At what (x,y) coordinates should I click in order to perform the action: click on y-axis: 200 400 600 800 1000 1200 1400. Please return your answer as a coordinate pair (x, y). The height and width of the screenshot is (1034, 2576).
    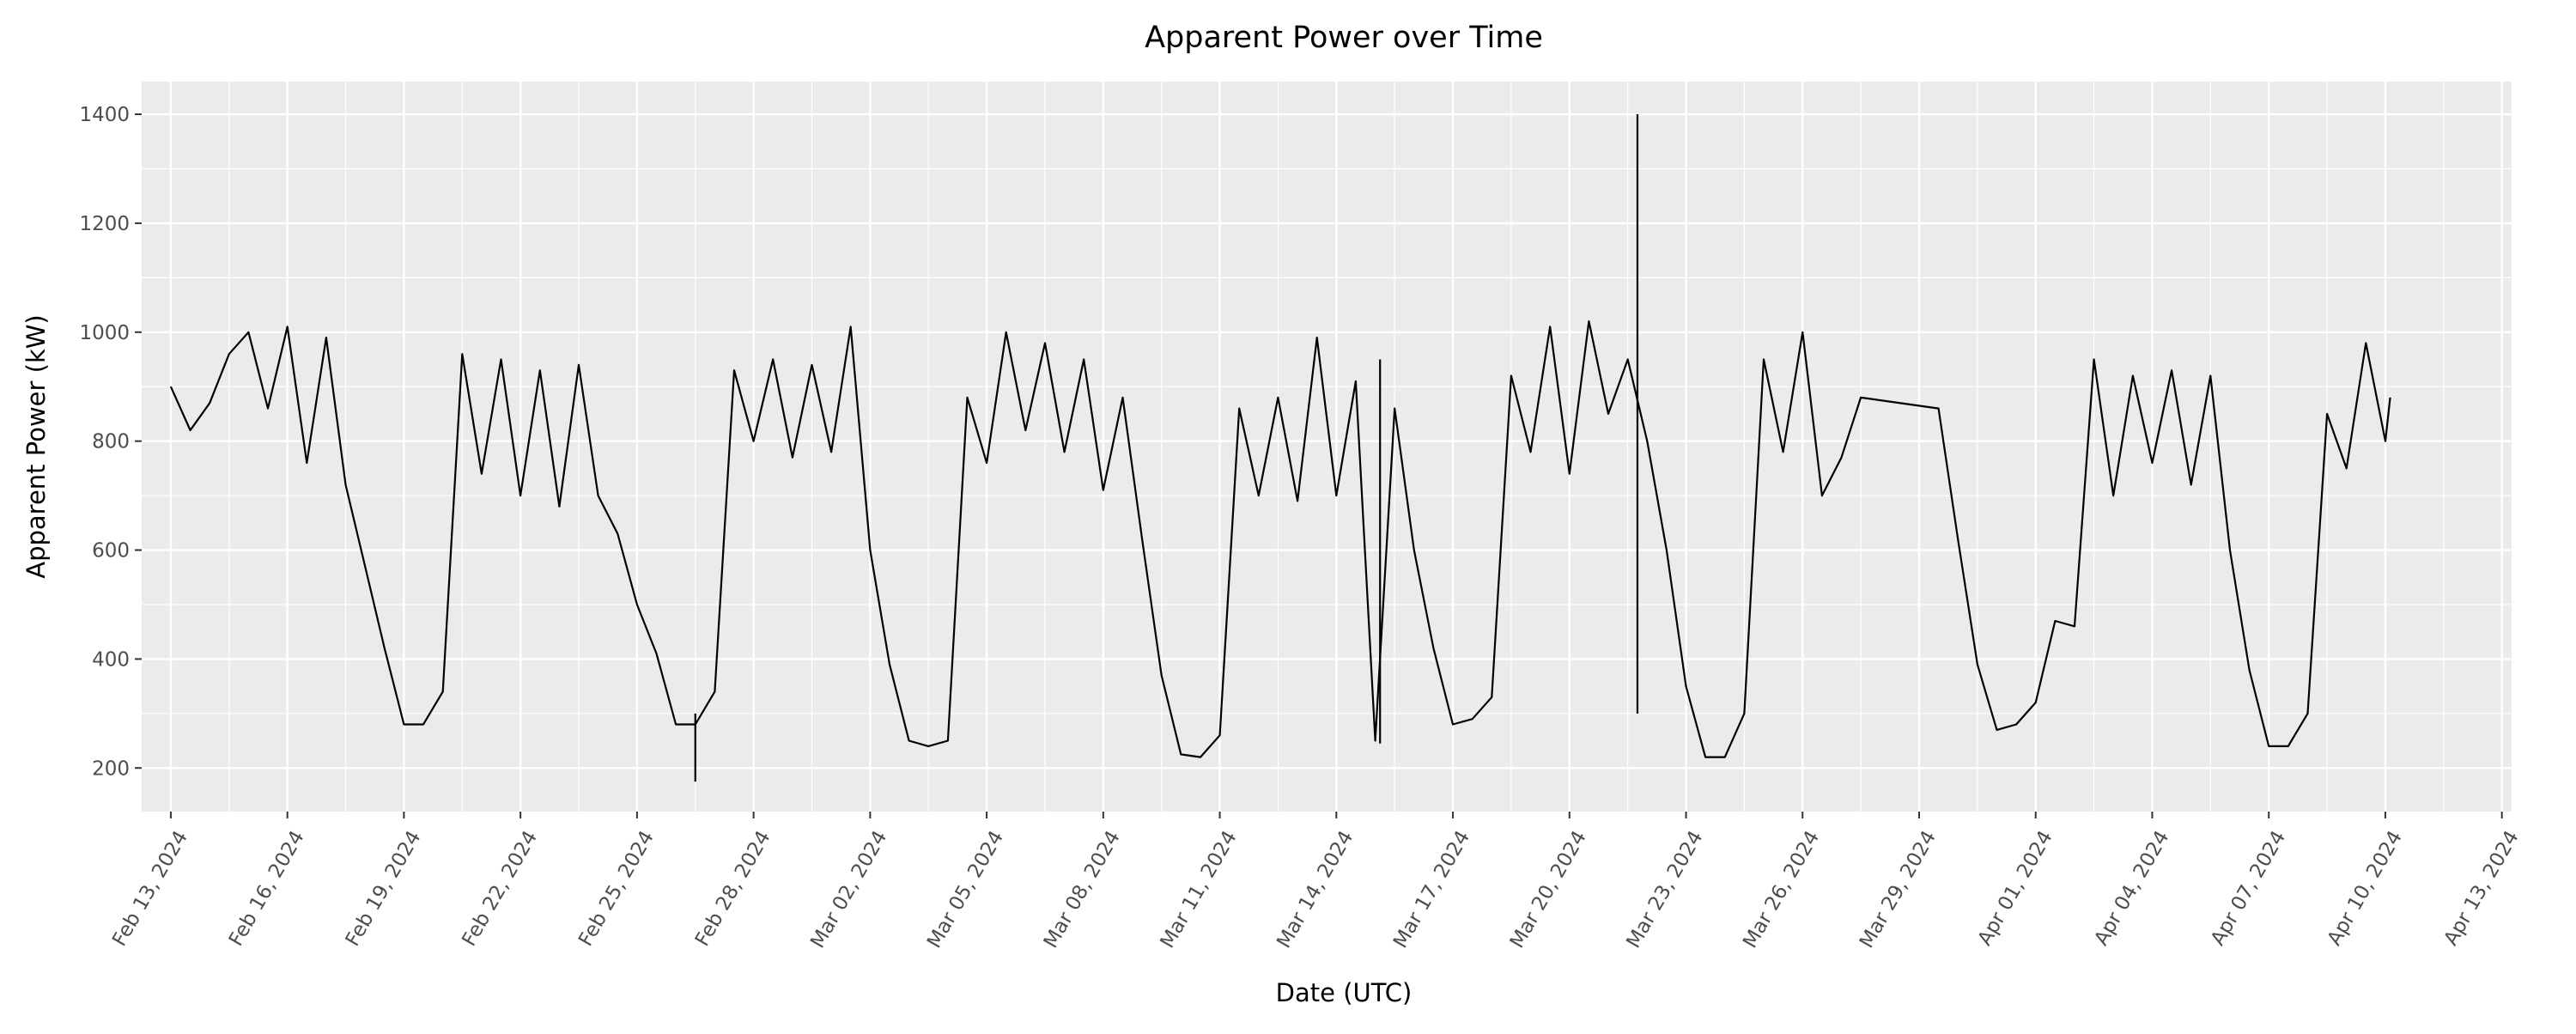
    Looking at the image, I should click on (111, 442).